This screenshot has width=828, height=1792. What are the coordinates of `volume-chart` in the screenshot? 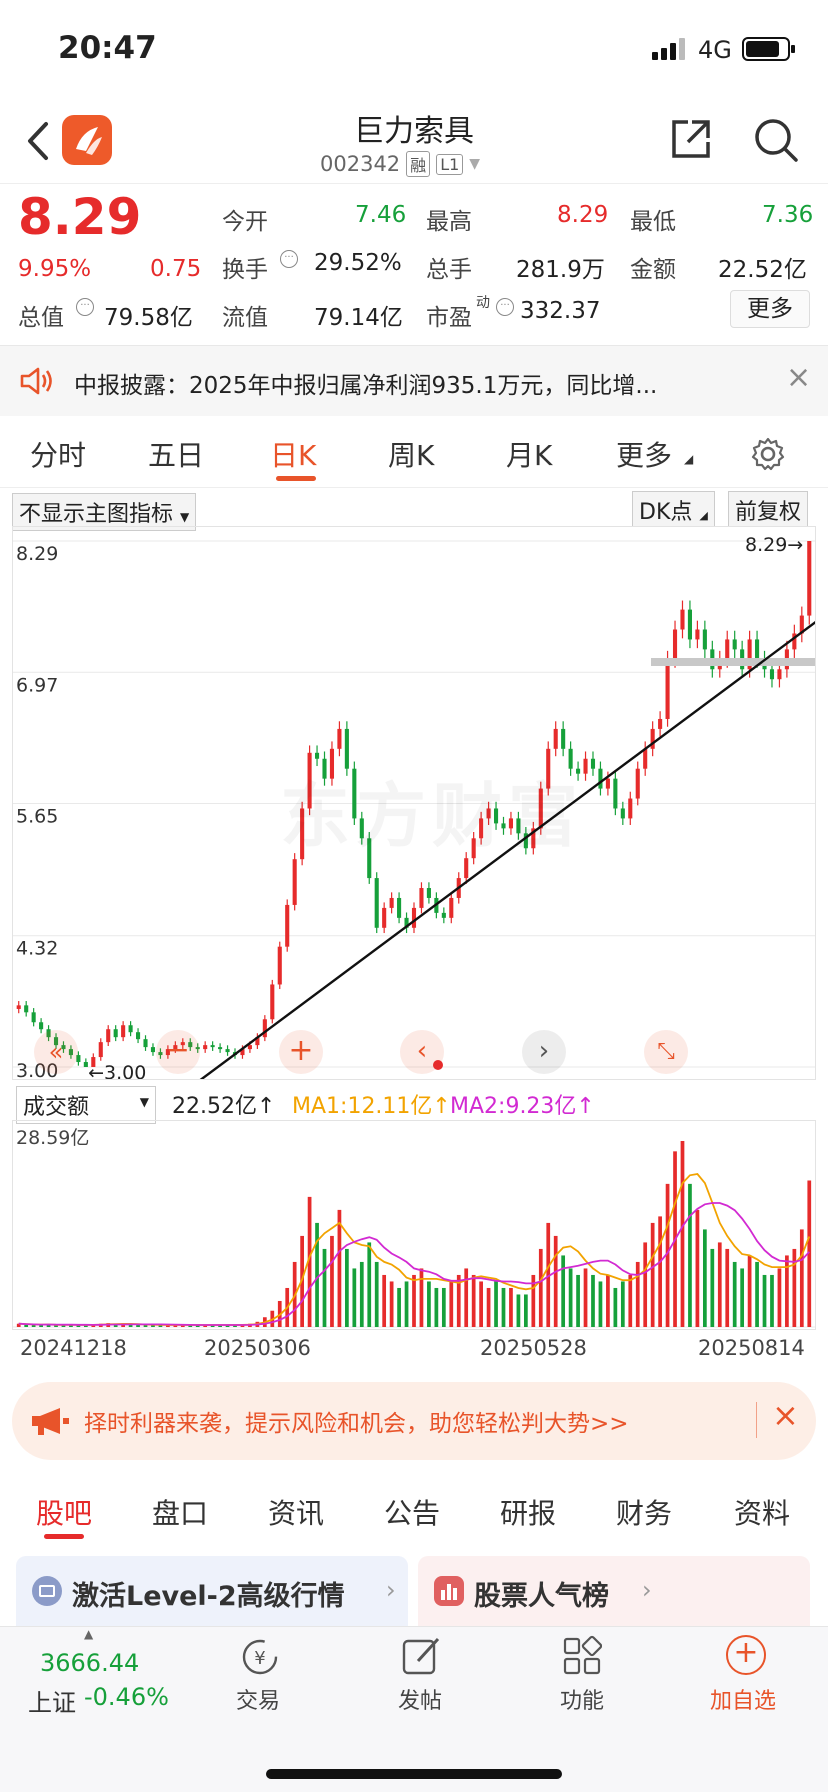 It's located at (414, 1225).